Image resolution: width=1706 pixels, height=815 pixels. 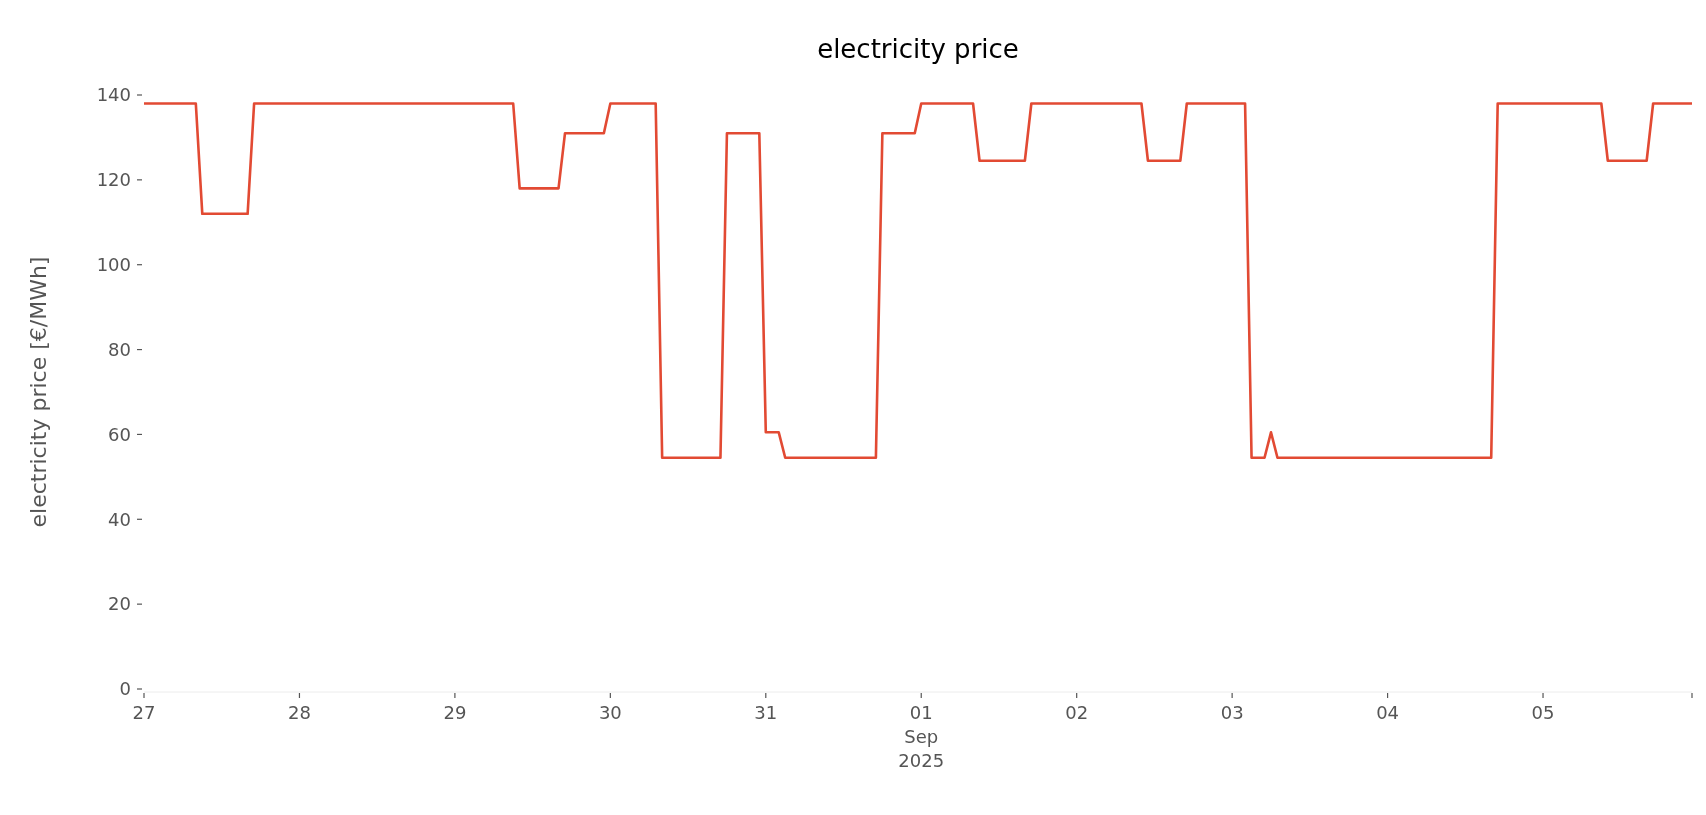 I want to click on y-tick-label: 120, so click(x=113, y=180).